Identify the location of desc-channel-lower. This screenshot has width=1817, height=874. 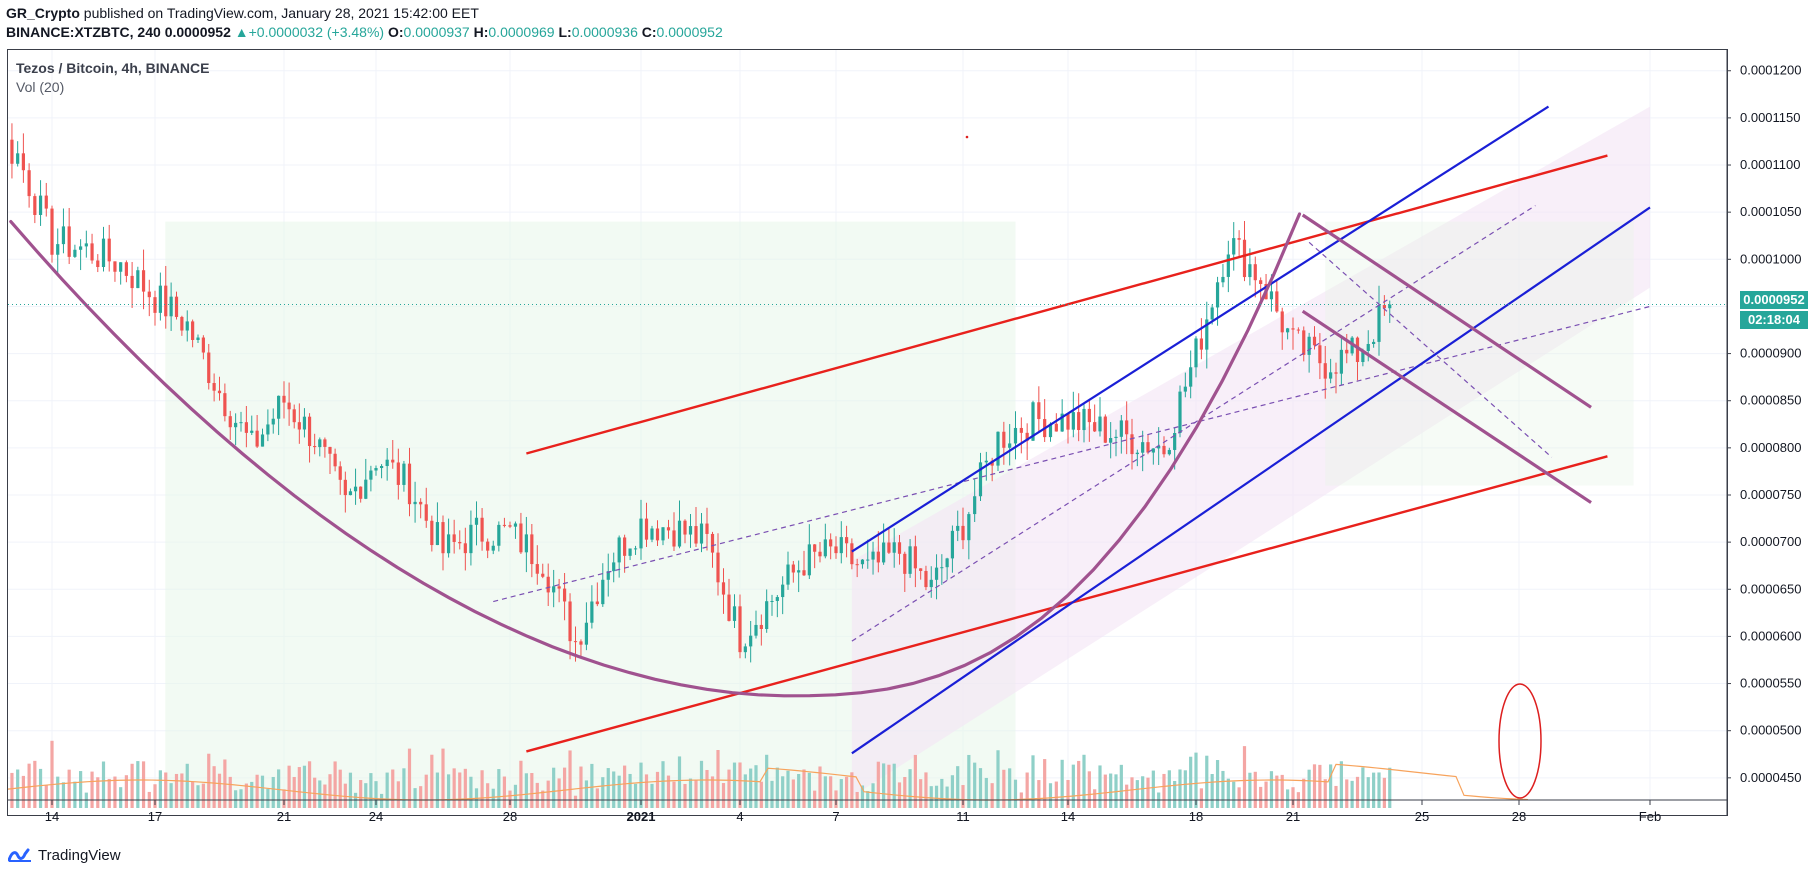
(1446, 406).